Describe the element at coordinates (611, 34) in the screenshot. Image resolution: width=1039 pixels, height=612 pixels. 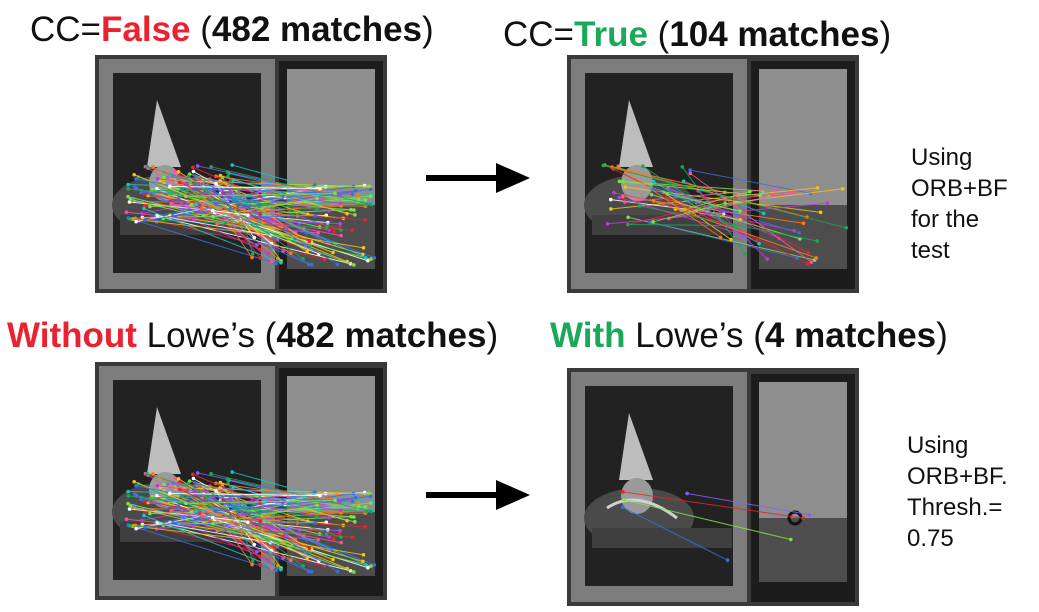
I see `flag-true: True` at that location.